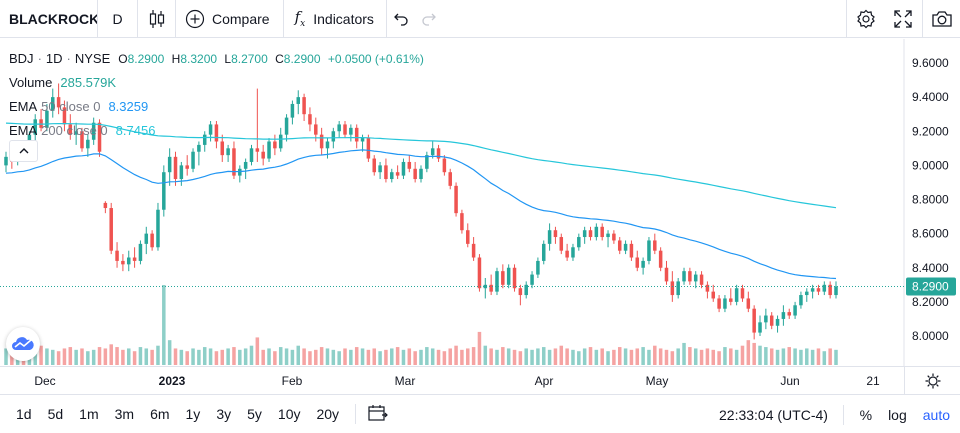 This screenshot has height=433, width=960. What do you see at coordinates (199, 59) in the screenshot?
I see `legend-high: 8.3200` at bounding box center [199, 59].